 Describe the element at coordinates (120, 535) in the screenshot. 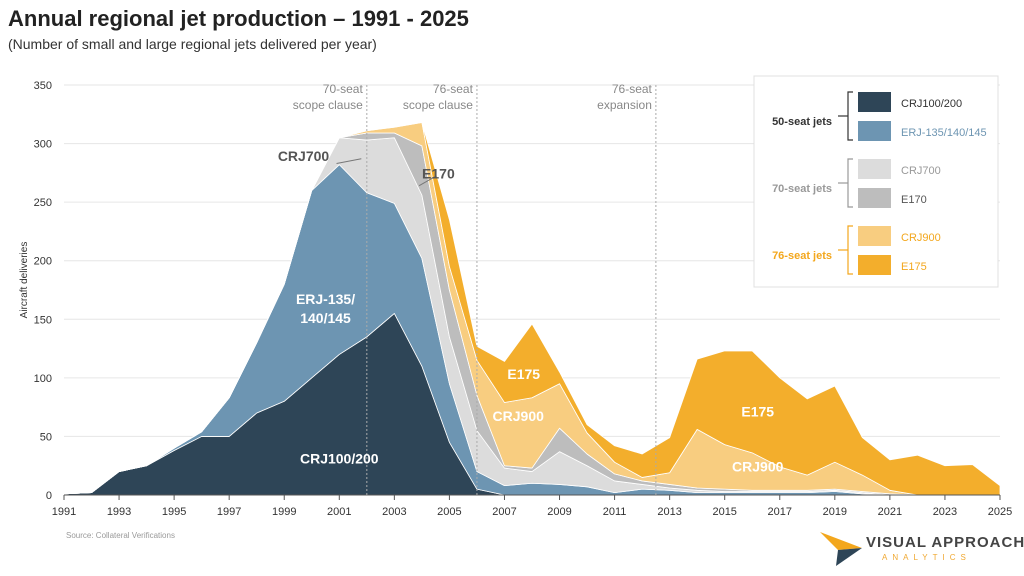

I see `source-note: Source: Collateral Verifications` at that location.